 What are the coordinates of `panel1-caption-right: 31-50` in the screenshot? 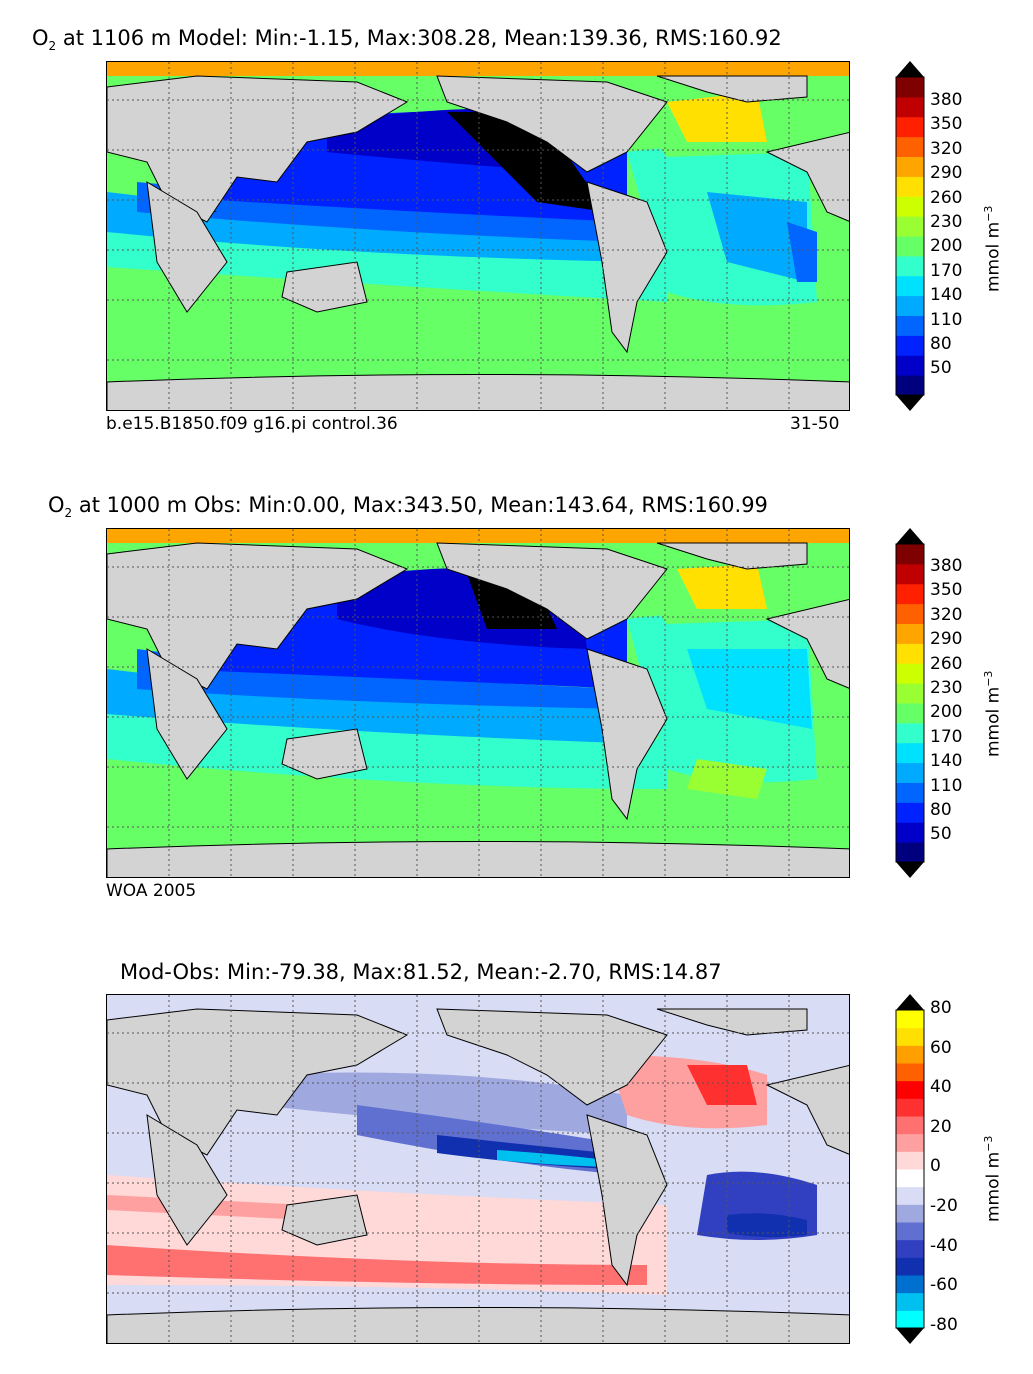 It's located at (815, 424).